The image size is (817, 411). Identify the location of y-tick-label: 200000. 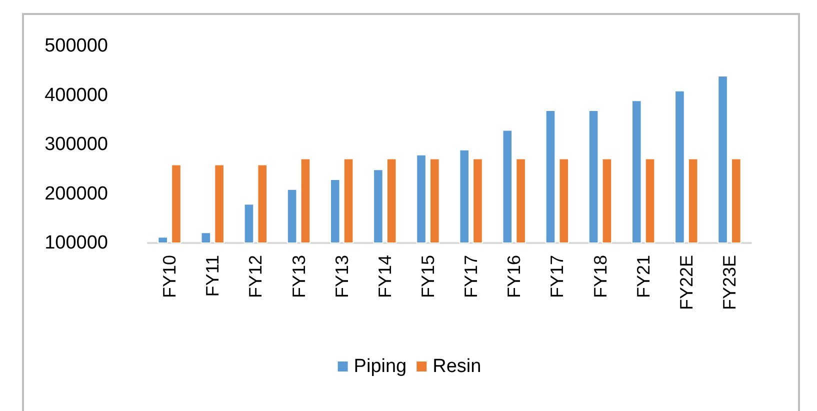
(76, 193).